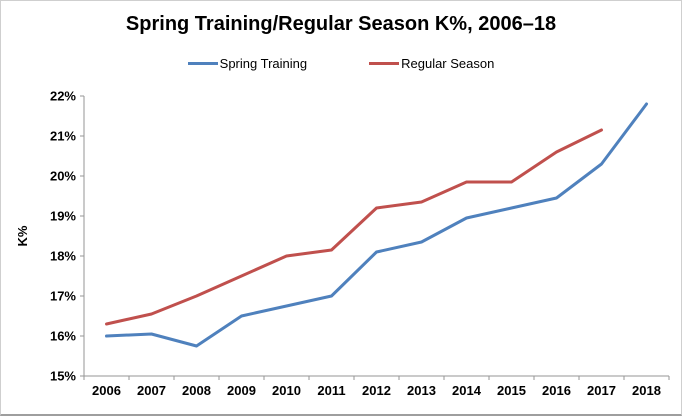 This screenshot has height=416, width=682. Describe the element at coordinates (376, 390) in the screenshot. I see `x-tick-label: 2012` at that location.